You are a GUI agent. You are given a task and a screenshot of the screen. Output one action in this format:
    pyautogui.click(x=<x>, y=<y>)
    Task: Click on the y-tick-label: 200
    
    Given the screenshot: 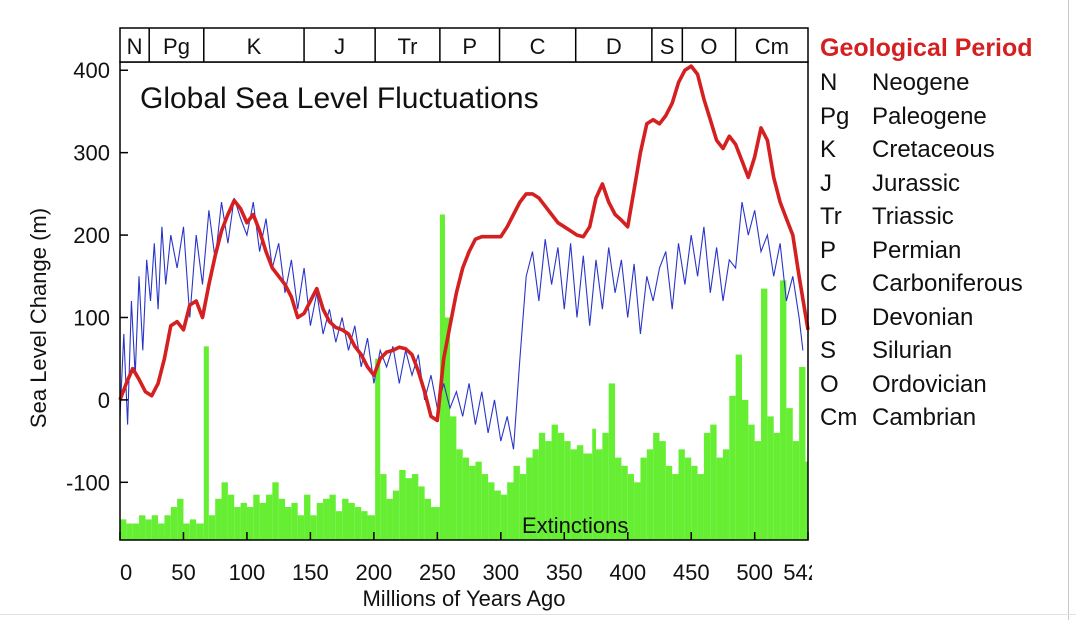 What is the action you would take?
    pyautogui.click(x=91, y=235)
    